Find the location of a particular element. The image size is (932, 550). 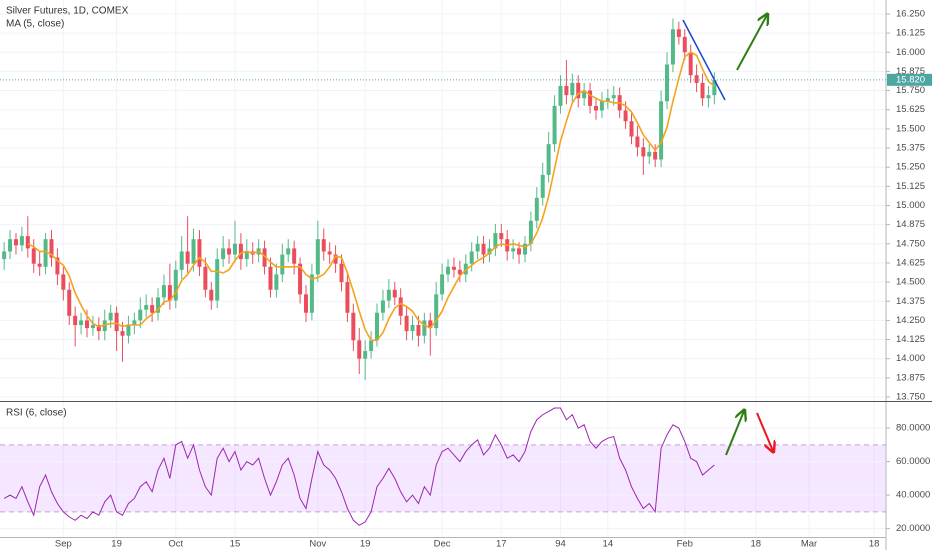

y-tick-label: 15.125 is located at coordinates (910, 186).